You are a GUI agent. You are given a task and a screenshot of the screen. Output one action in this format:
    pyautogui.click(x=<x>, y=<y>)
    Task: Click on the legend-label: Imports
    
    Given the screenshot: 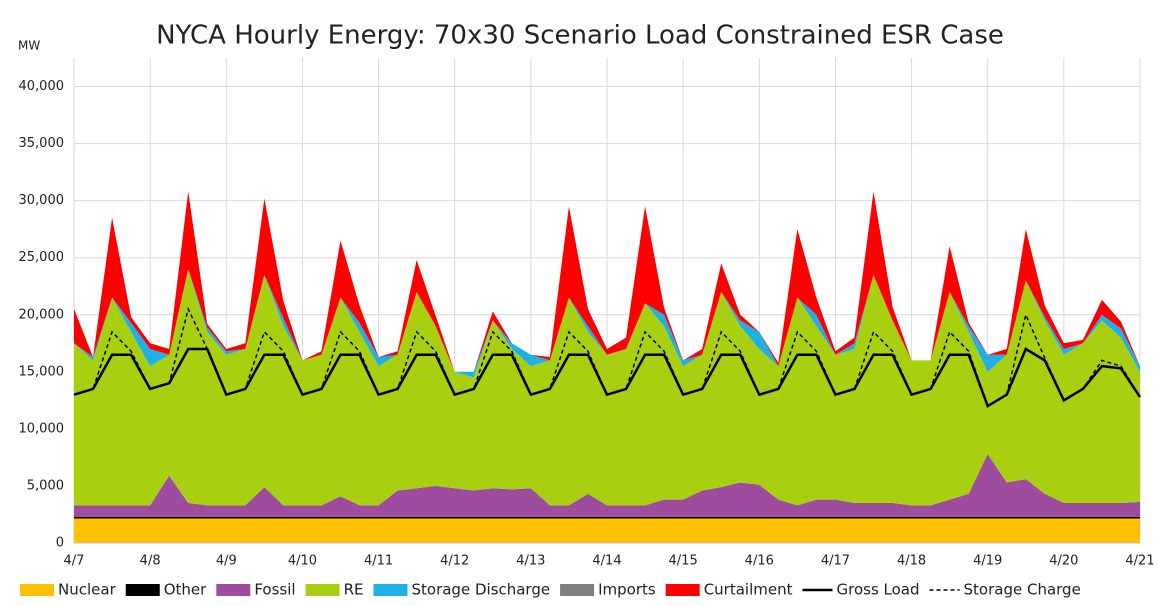 What is the action you would take?
    pyautogui.click(x=627, y=590)
    